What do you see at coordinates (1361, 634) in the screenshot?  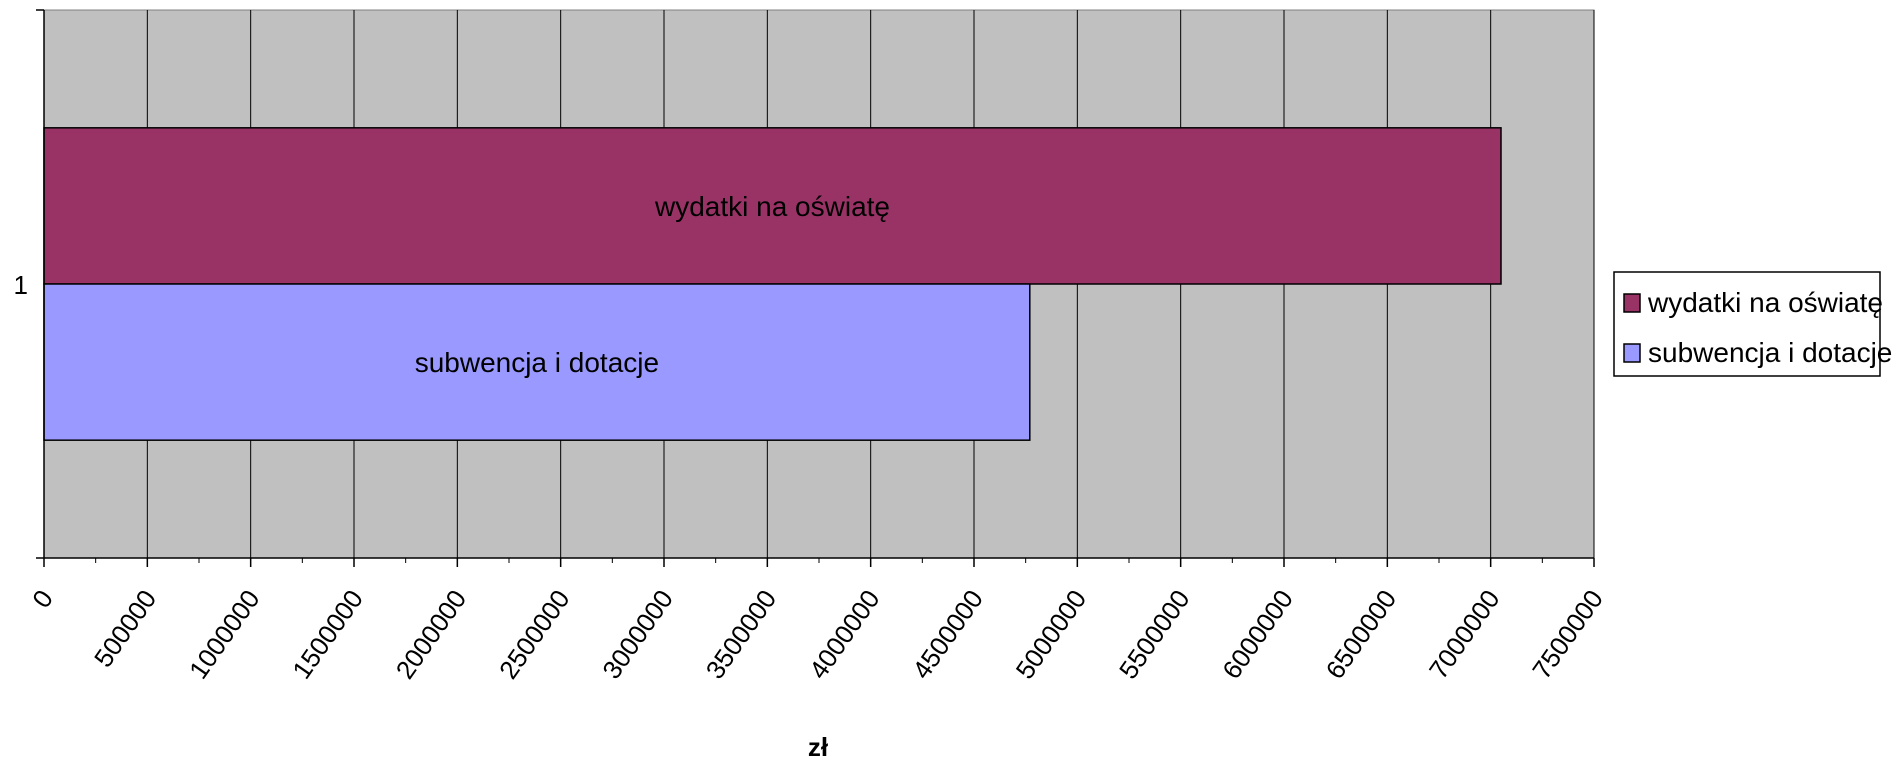 I see `x-tick-label: 6500000` at bounding box center [1361, 634].